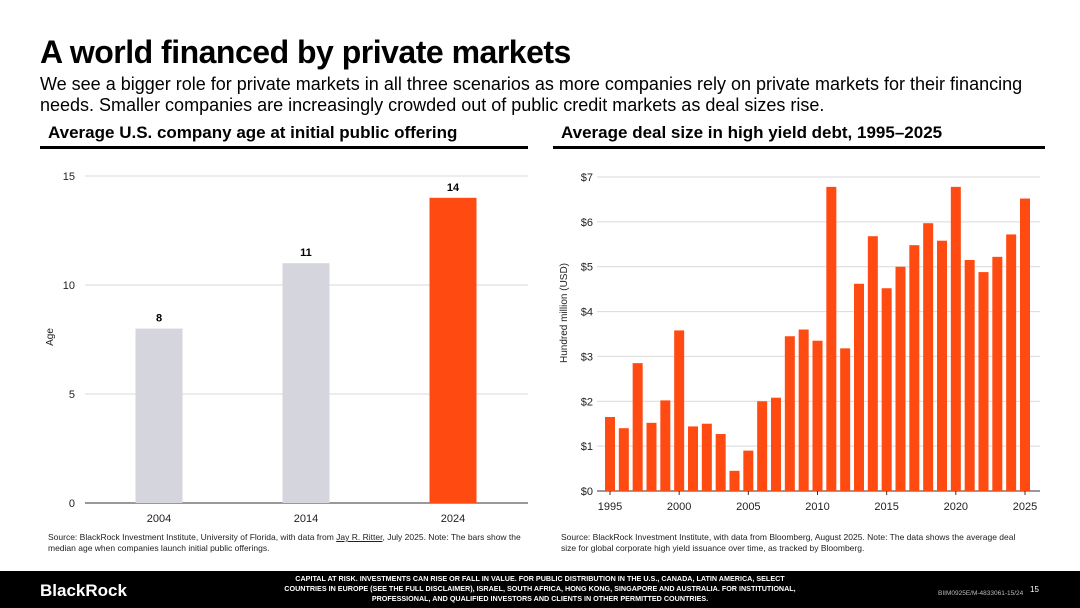  What do you see at coordinates (914, 368) in the screenshot?
I see `right-bar-2017` at bounding box center [914, 368].